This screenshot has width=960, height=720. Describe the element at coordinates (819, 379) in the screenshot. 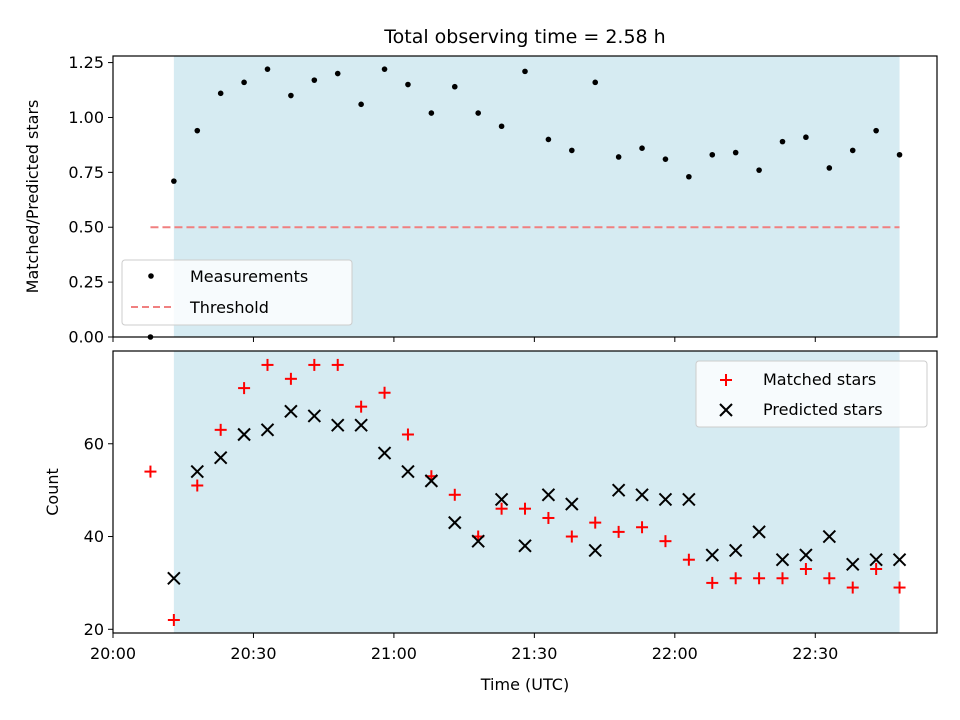

I see `legend-matched-label: Matched stars` at that location.